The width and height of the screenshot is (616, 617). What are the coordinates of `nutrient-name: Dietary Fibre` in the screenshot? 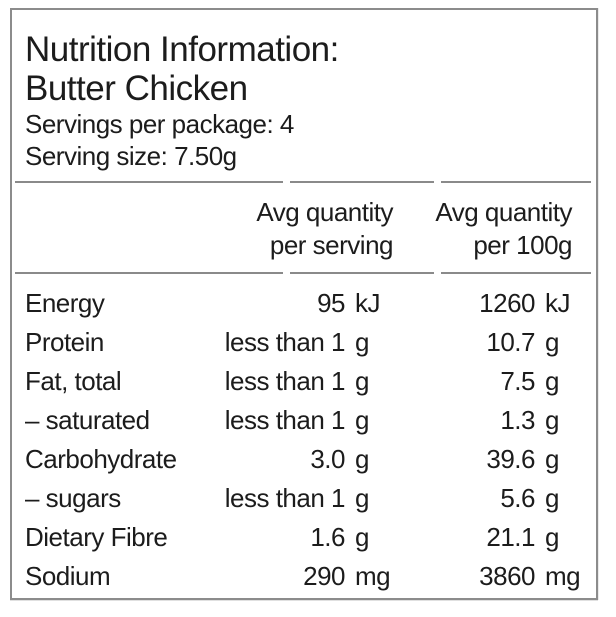 It's located at (96, 537).